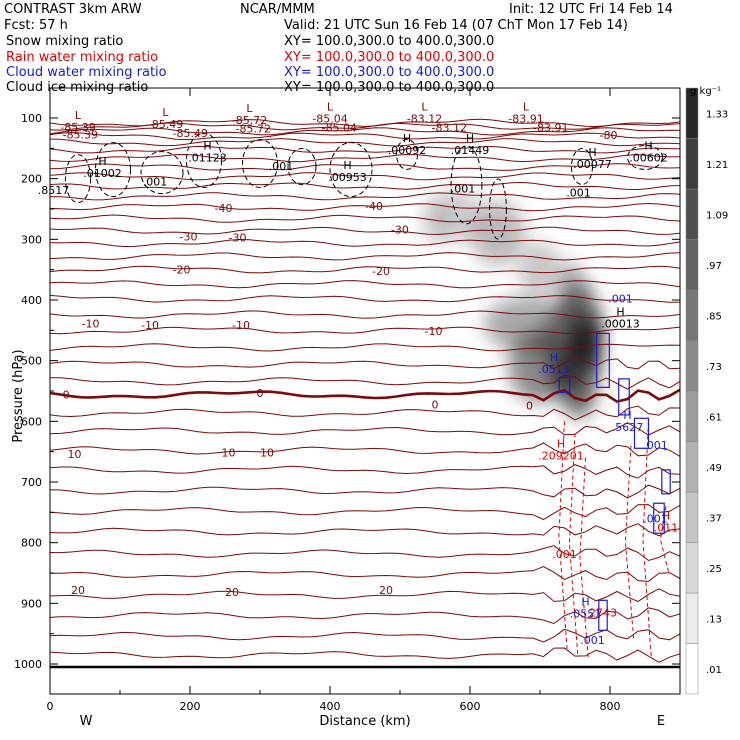 This screenshot has width=740, height=740. Describe the element at coordinates (277, 9) in the screenshot. I see `center-label: NCAR/MMM` at that location.